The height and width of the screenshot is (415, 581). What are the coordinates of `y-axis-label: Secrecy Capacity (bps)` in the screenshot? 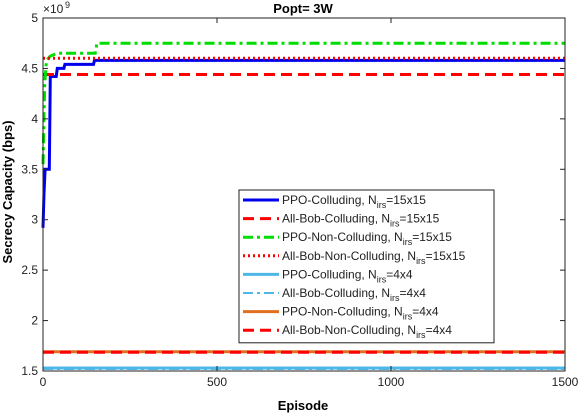 It's located at (7, 191).